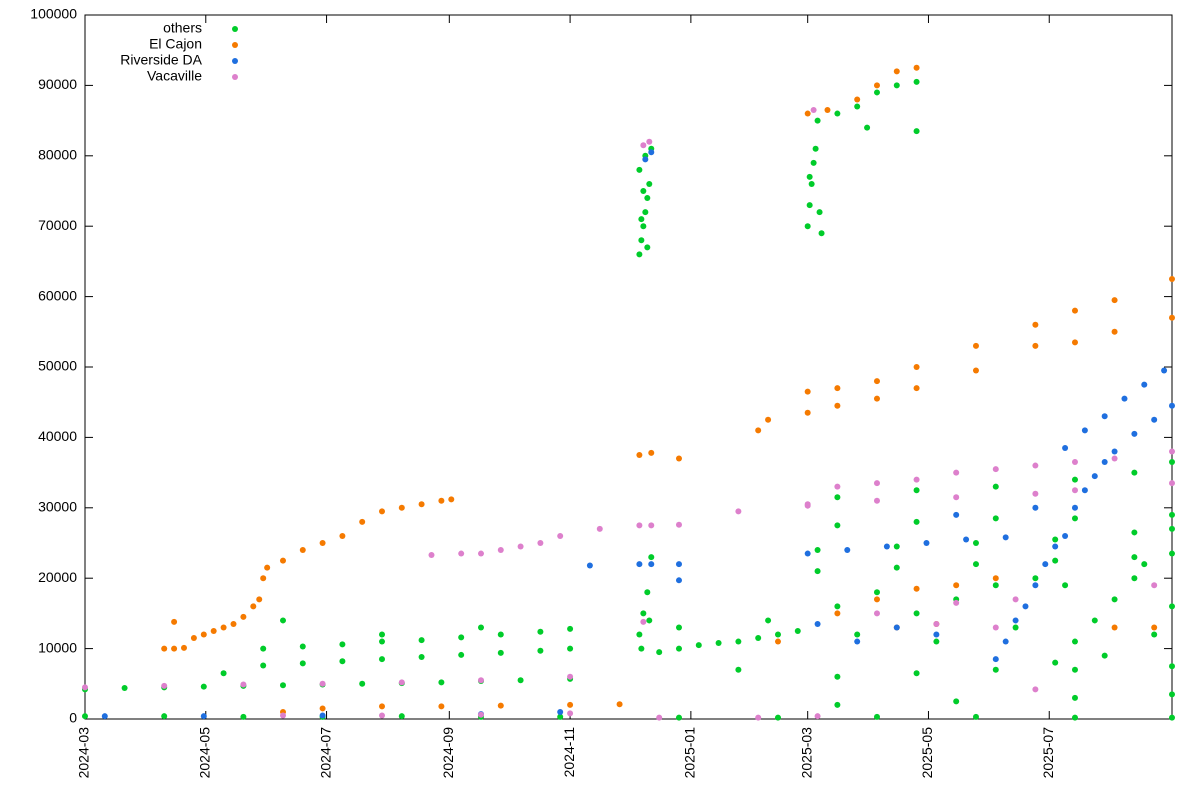  Describe the element at coordinates (57, 225) in the screenshot. I see `y-tick-label: 70000` at that location.